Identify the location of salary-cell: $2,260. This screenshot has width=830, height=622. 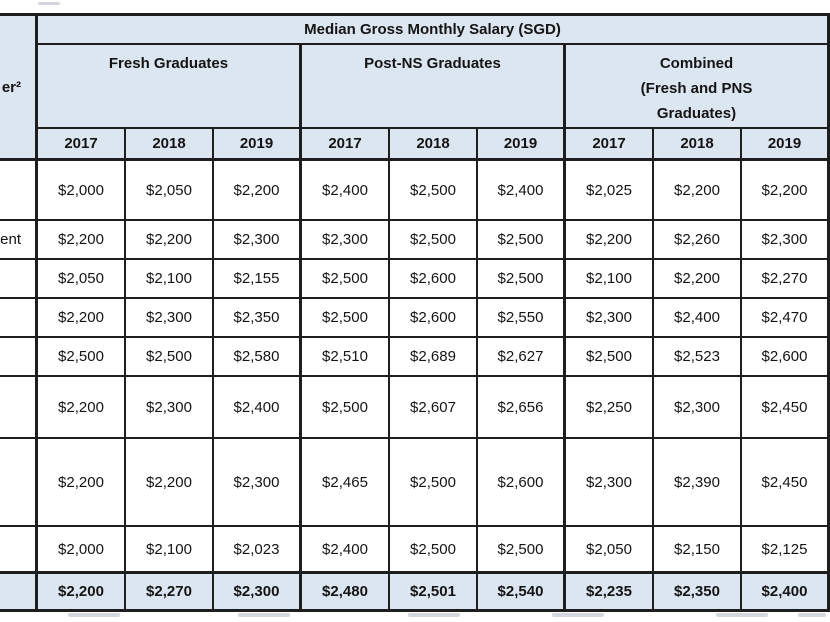
(698, 240).